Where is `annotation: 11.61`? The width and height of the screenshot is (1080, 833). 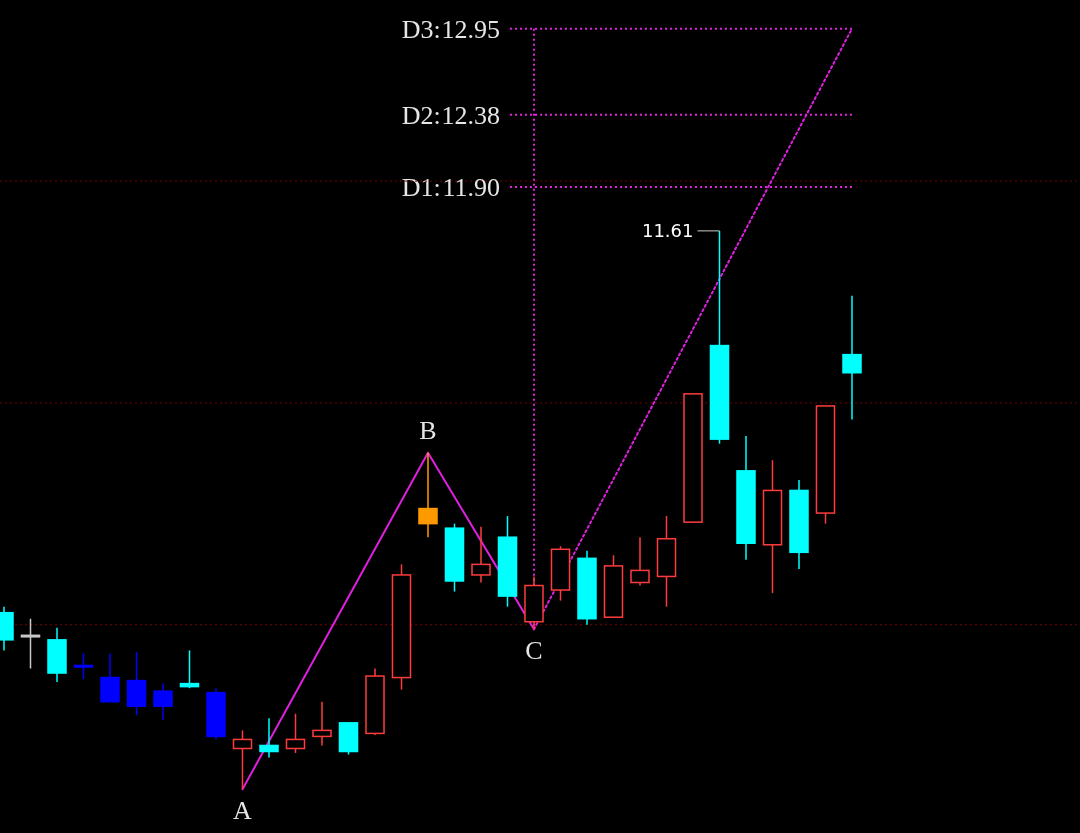 annotation: 11.61 is located at coordinates (667, 231).